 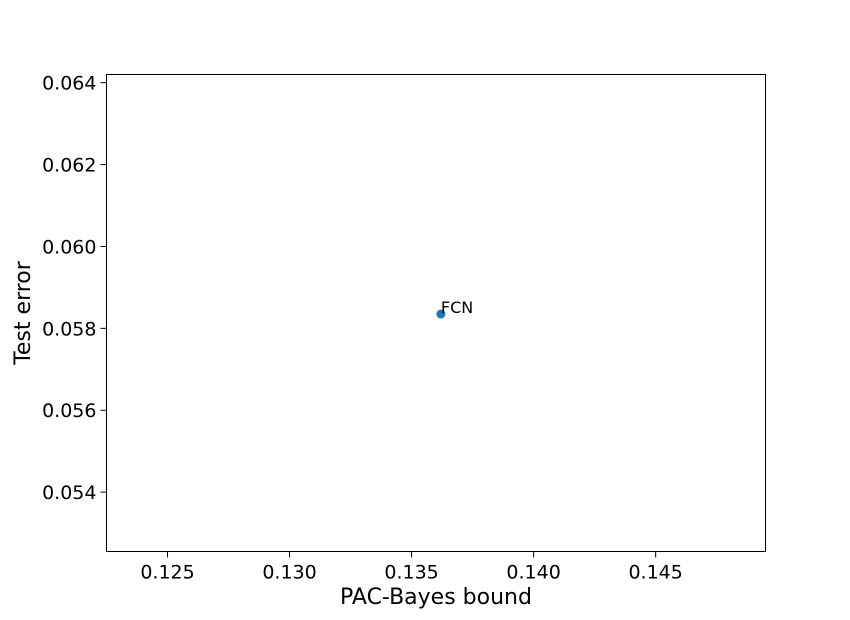 What do you see at coordinates (533, 573) in the screenshot?
I see `x-tick-label: 0.140` at bounding box center [533, 573].